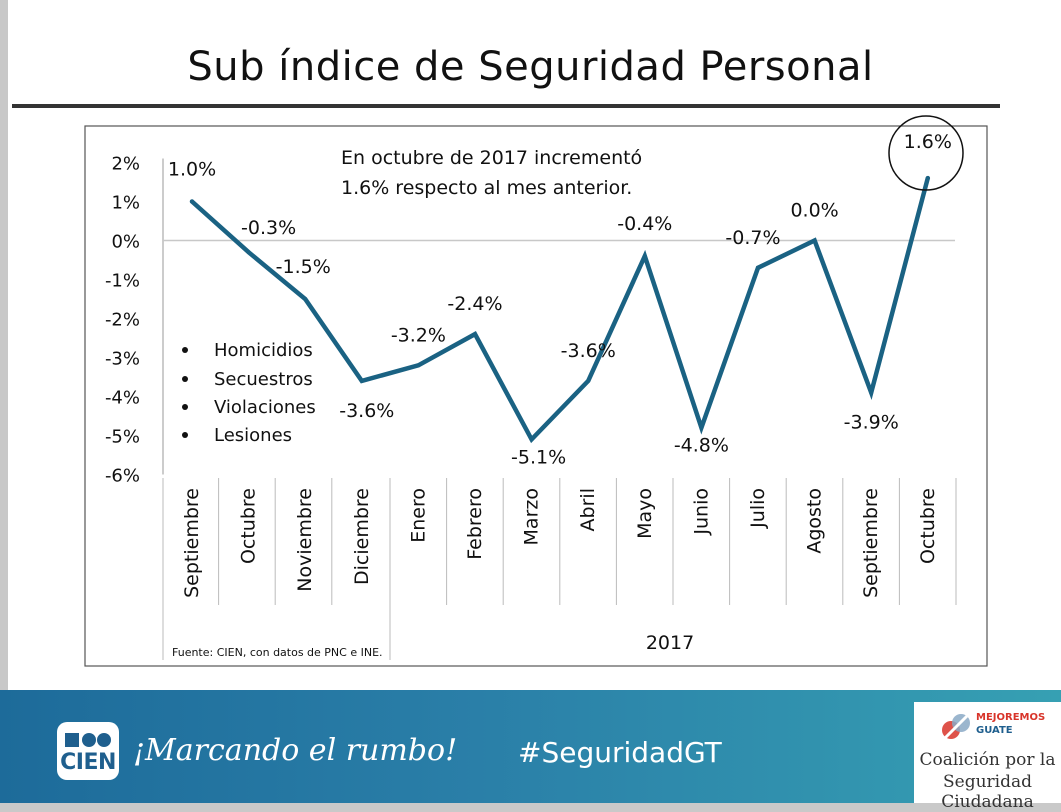 The height and width of the screenshot is (812, 1061). I want to click on legend-item: Homicidios, so click(263, 350).